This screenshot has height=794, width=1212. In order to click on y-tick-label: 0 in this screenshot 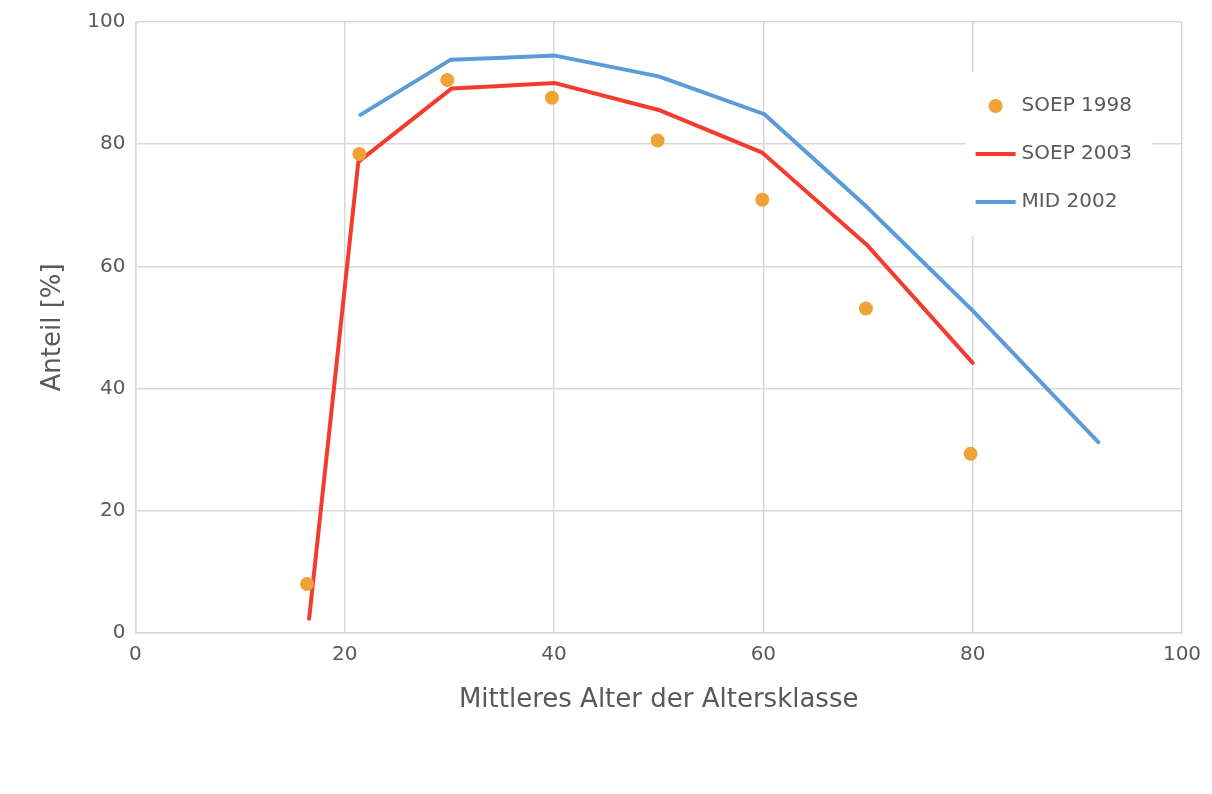, I will do `click(119, 631)`.